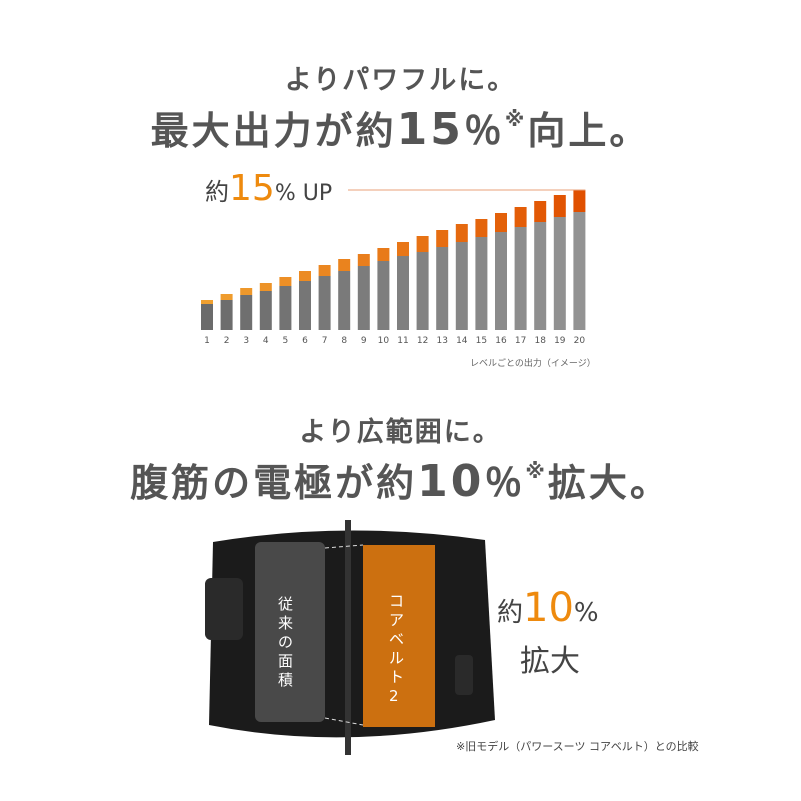 The image size is (801, 801). I want to click on x-tick-label: 8, so click(344, 341).